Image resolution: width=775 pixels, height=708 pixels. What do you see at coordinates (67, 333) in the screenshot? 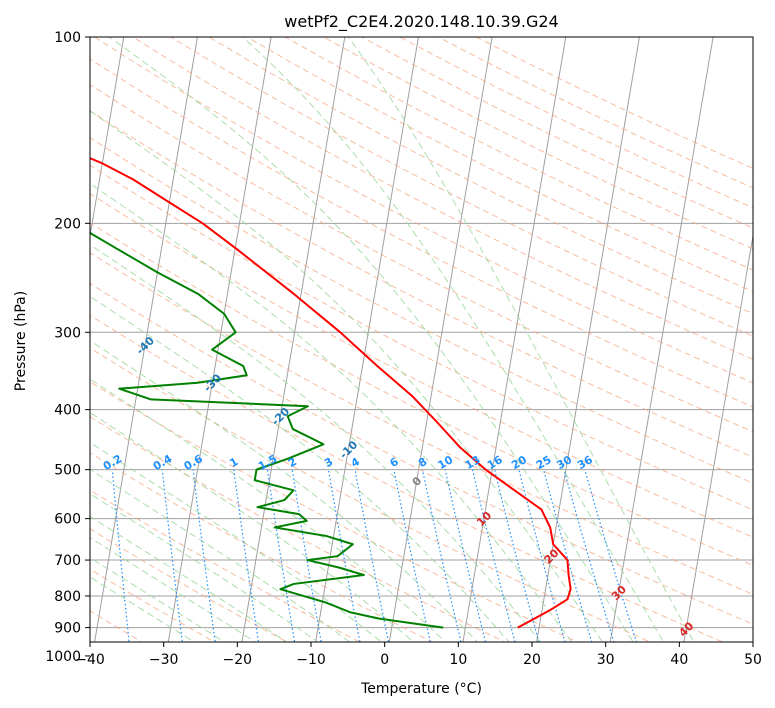
I see `y-tick-label: 300` at bounding box center [67, 333].